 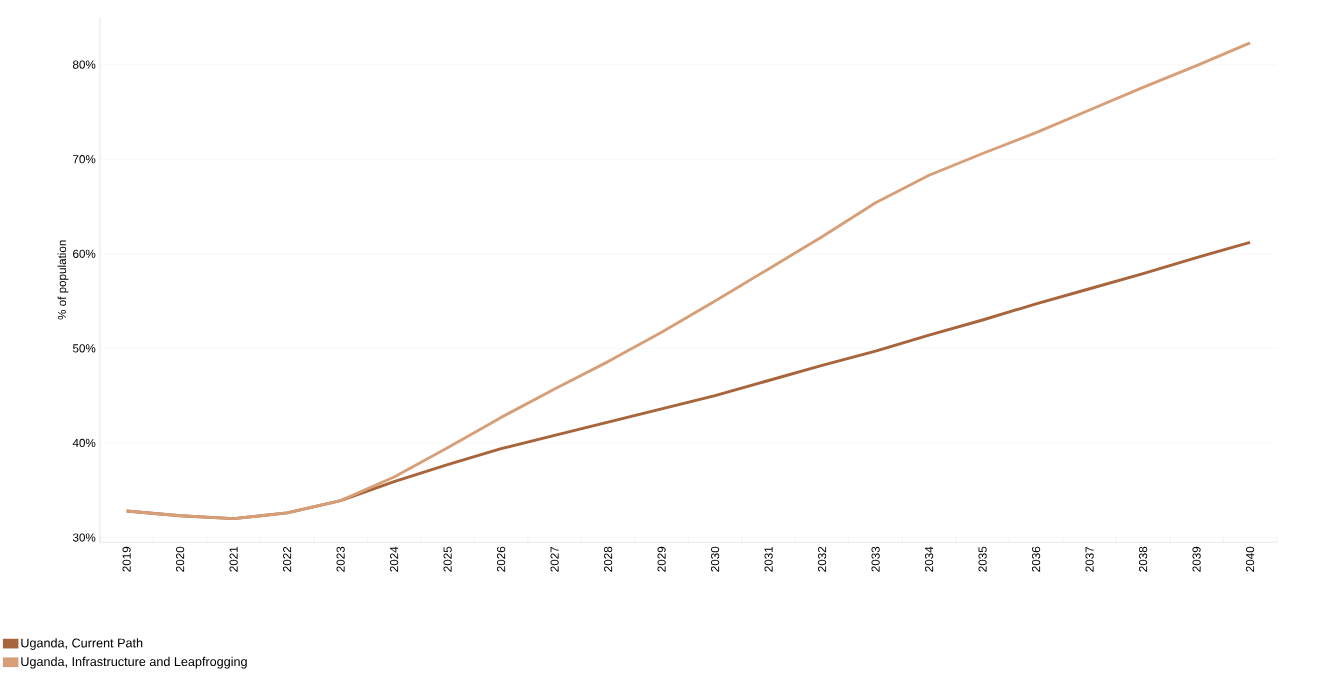 What do you see at coordinates (84, 348) in the screenshot?
I see `y-tick-label: 50%` at bounding box center [84, 348].